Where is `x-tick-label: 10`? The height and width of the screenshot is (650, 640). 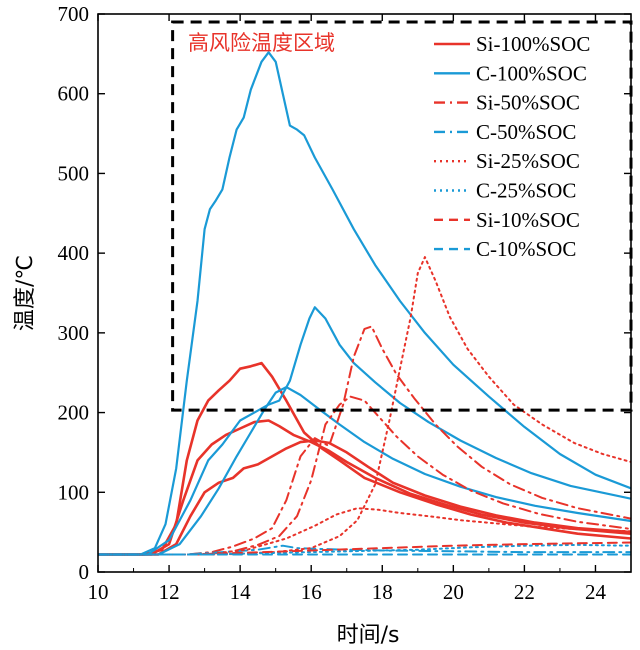
x-tick-label: 10 is located at coordinates (98, 592).